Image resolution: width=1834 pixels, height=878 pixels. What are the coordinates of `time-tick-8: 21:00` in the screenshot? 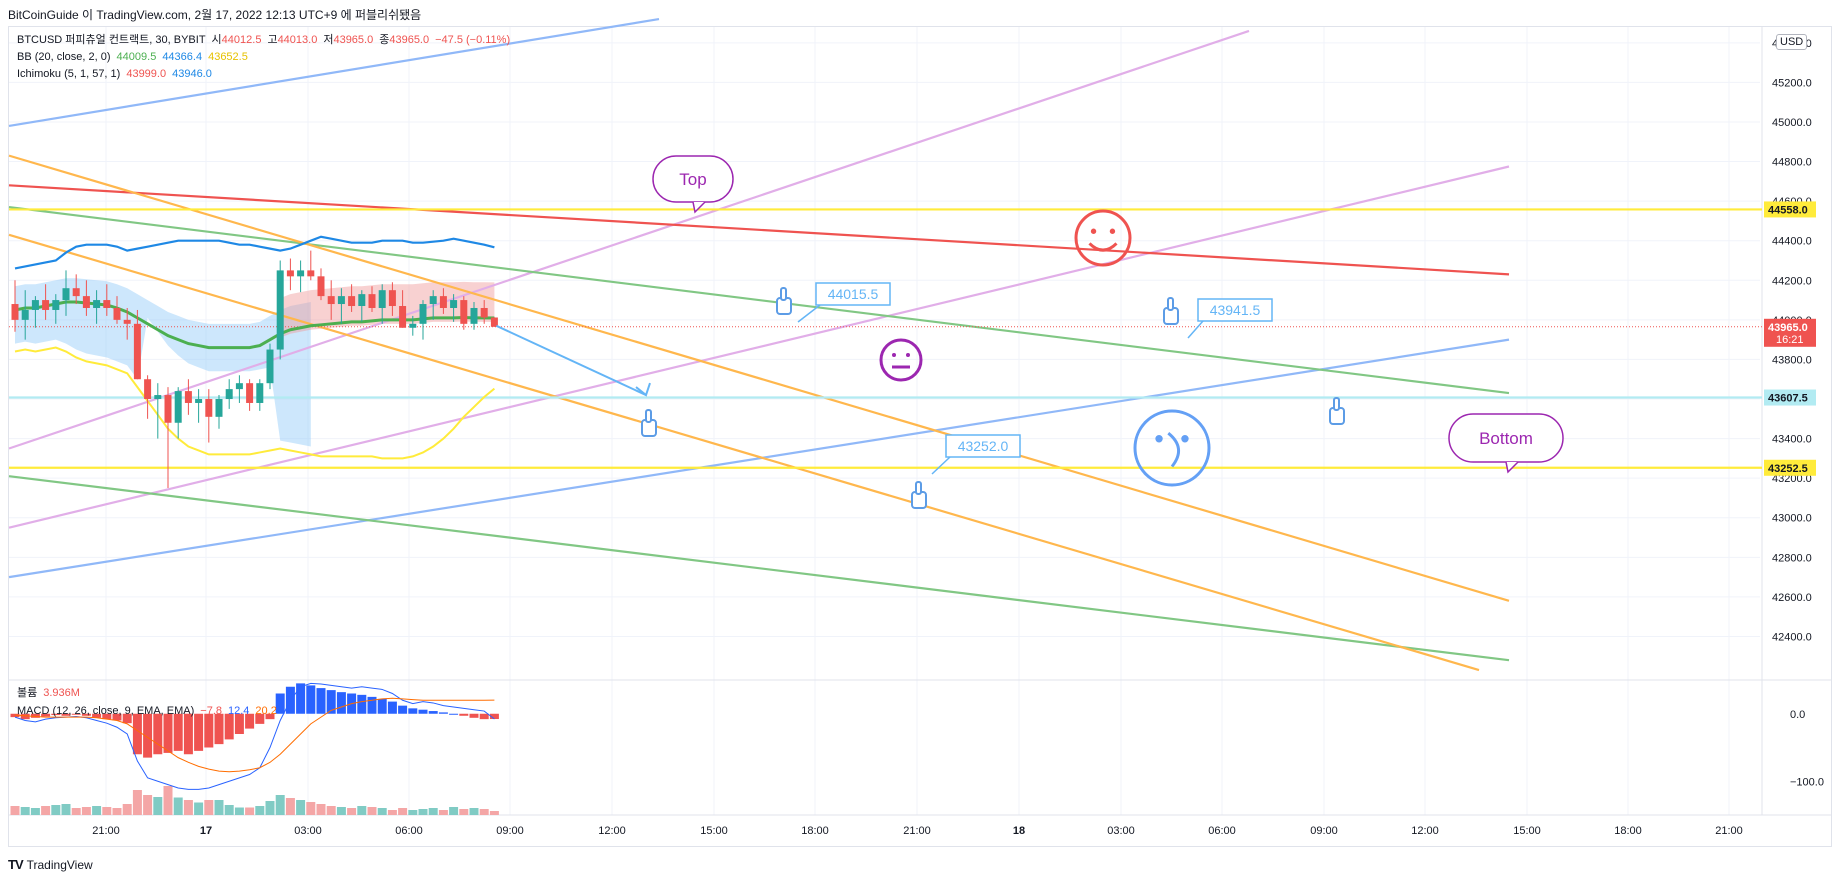 It's located at (917, 831).